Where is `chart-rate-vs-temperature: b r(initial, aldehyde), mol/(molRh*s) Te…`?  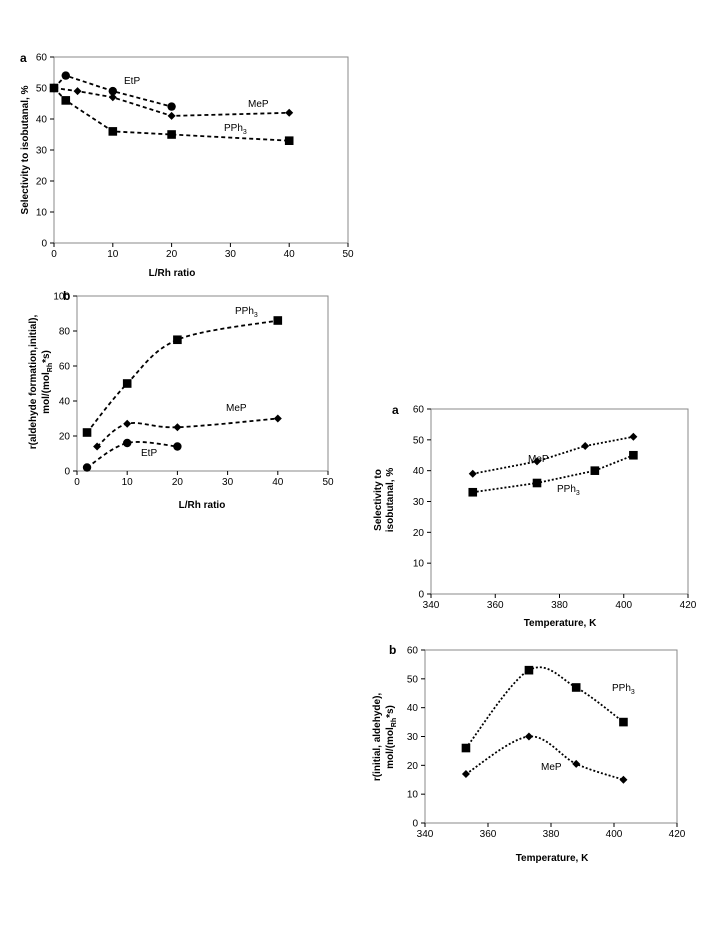
chart-rate-vs-temperature: b r(initial, aldehyde), mol/(molRh*s) Te… is located at coordinates (529, 753).